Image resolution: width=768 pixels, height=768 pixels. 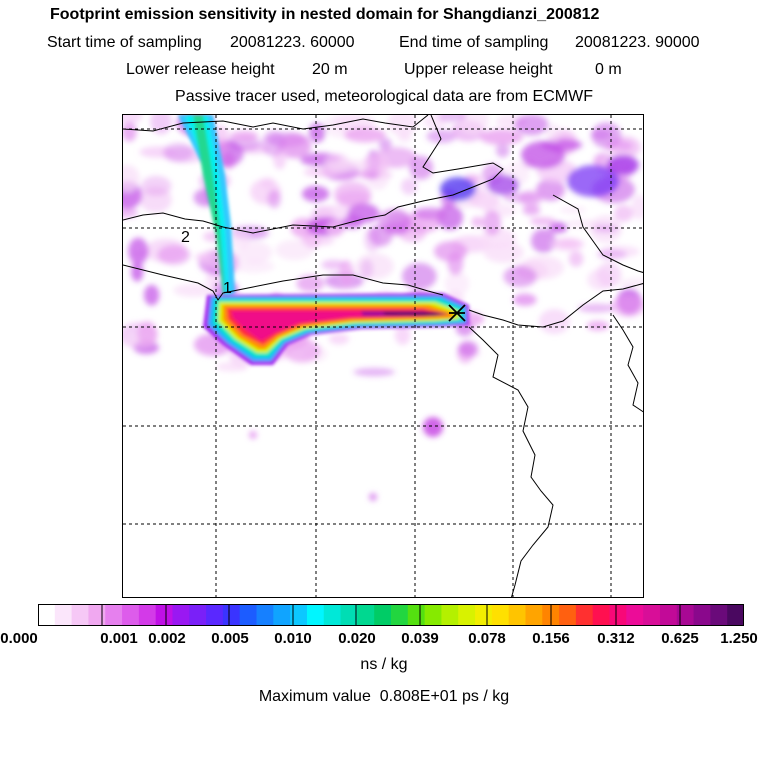 What do you see at coordinates (551, 638) in the screenshot?
I see `colorbar-tick-8: 0.156` at bounding box center [551, 638].